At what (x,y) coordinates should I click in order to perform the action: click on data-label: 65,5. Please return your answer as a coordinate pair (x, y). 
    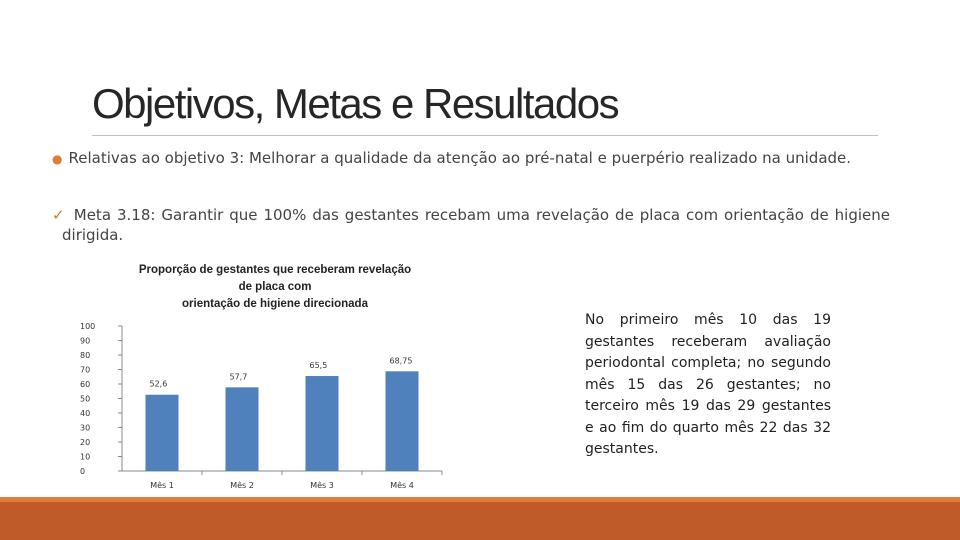
    Looking at the image, I should click on (319, 365).